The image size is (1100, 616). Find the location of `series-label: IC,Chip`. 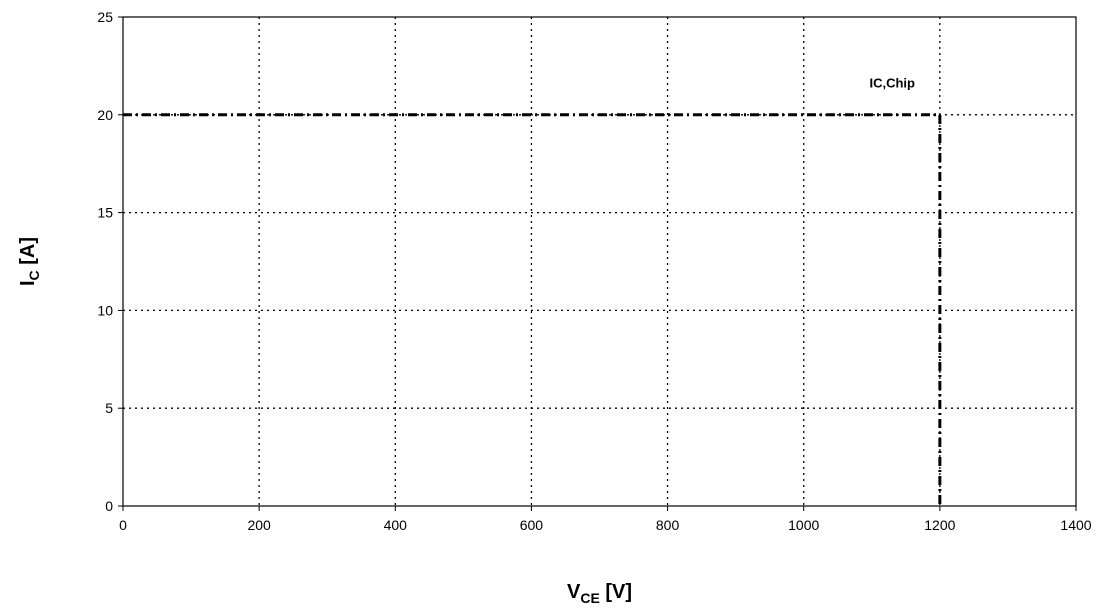

series-label: IC,Chip is located at coordinates (892, 82).